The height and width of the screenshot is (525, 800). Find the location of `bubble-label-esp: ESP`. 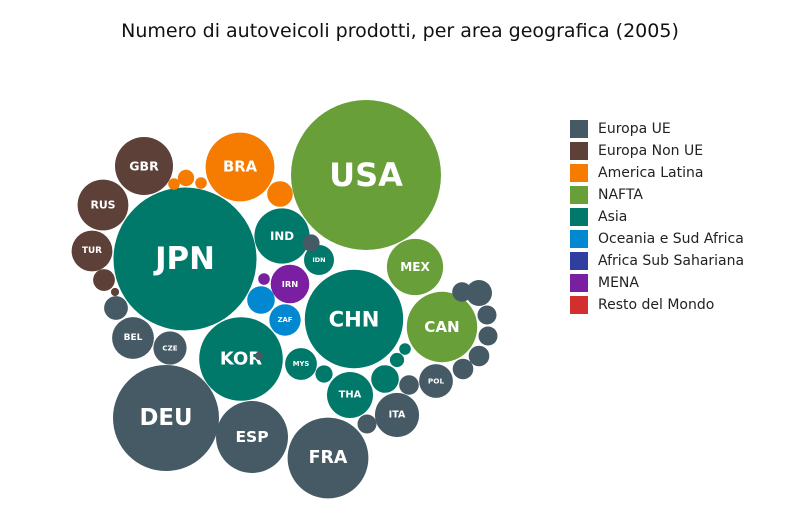

bubble-label-esp: ESP is located at coordinates (251, 437).